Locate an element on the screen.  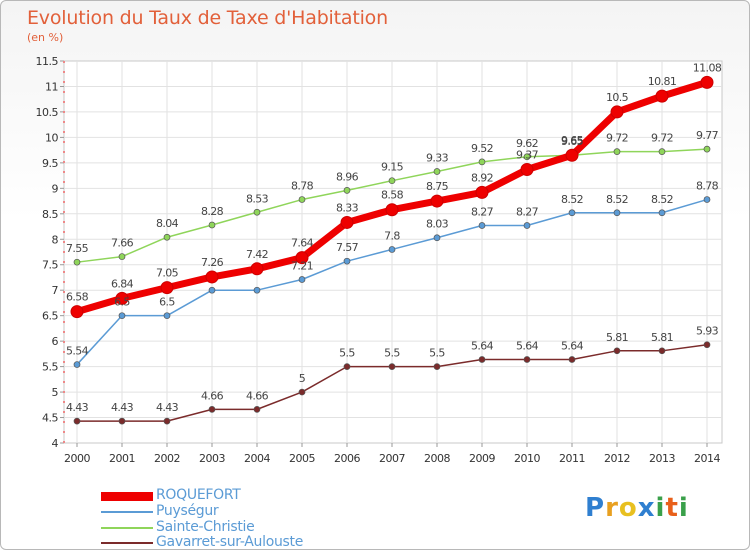
x-tick-label: 2012 is located at coordinates (617, 458).